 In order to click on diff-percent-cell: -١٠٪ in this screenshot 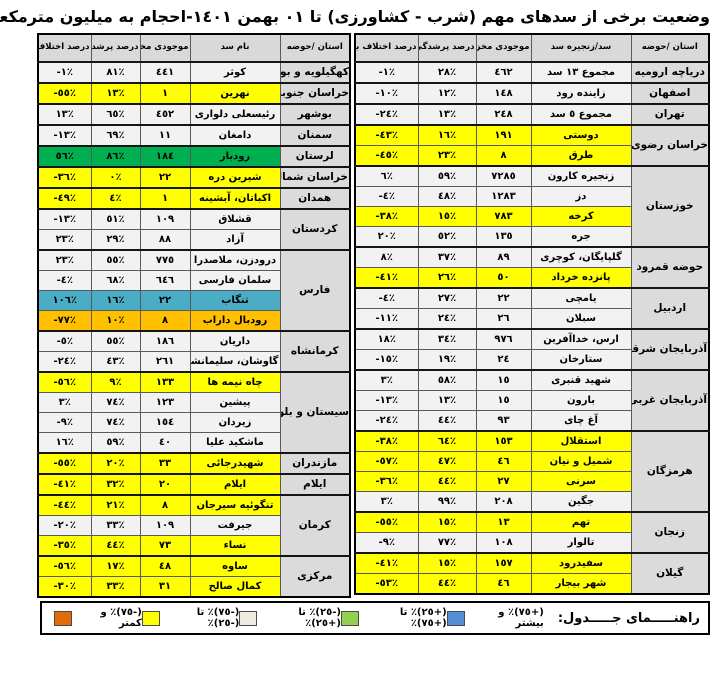, I will do `click(386, 93)`.